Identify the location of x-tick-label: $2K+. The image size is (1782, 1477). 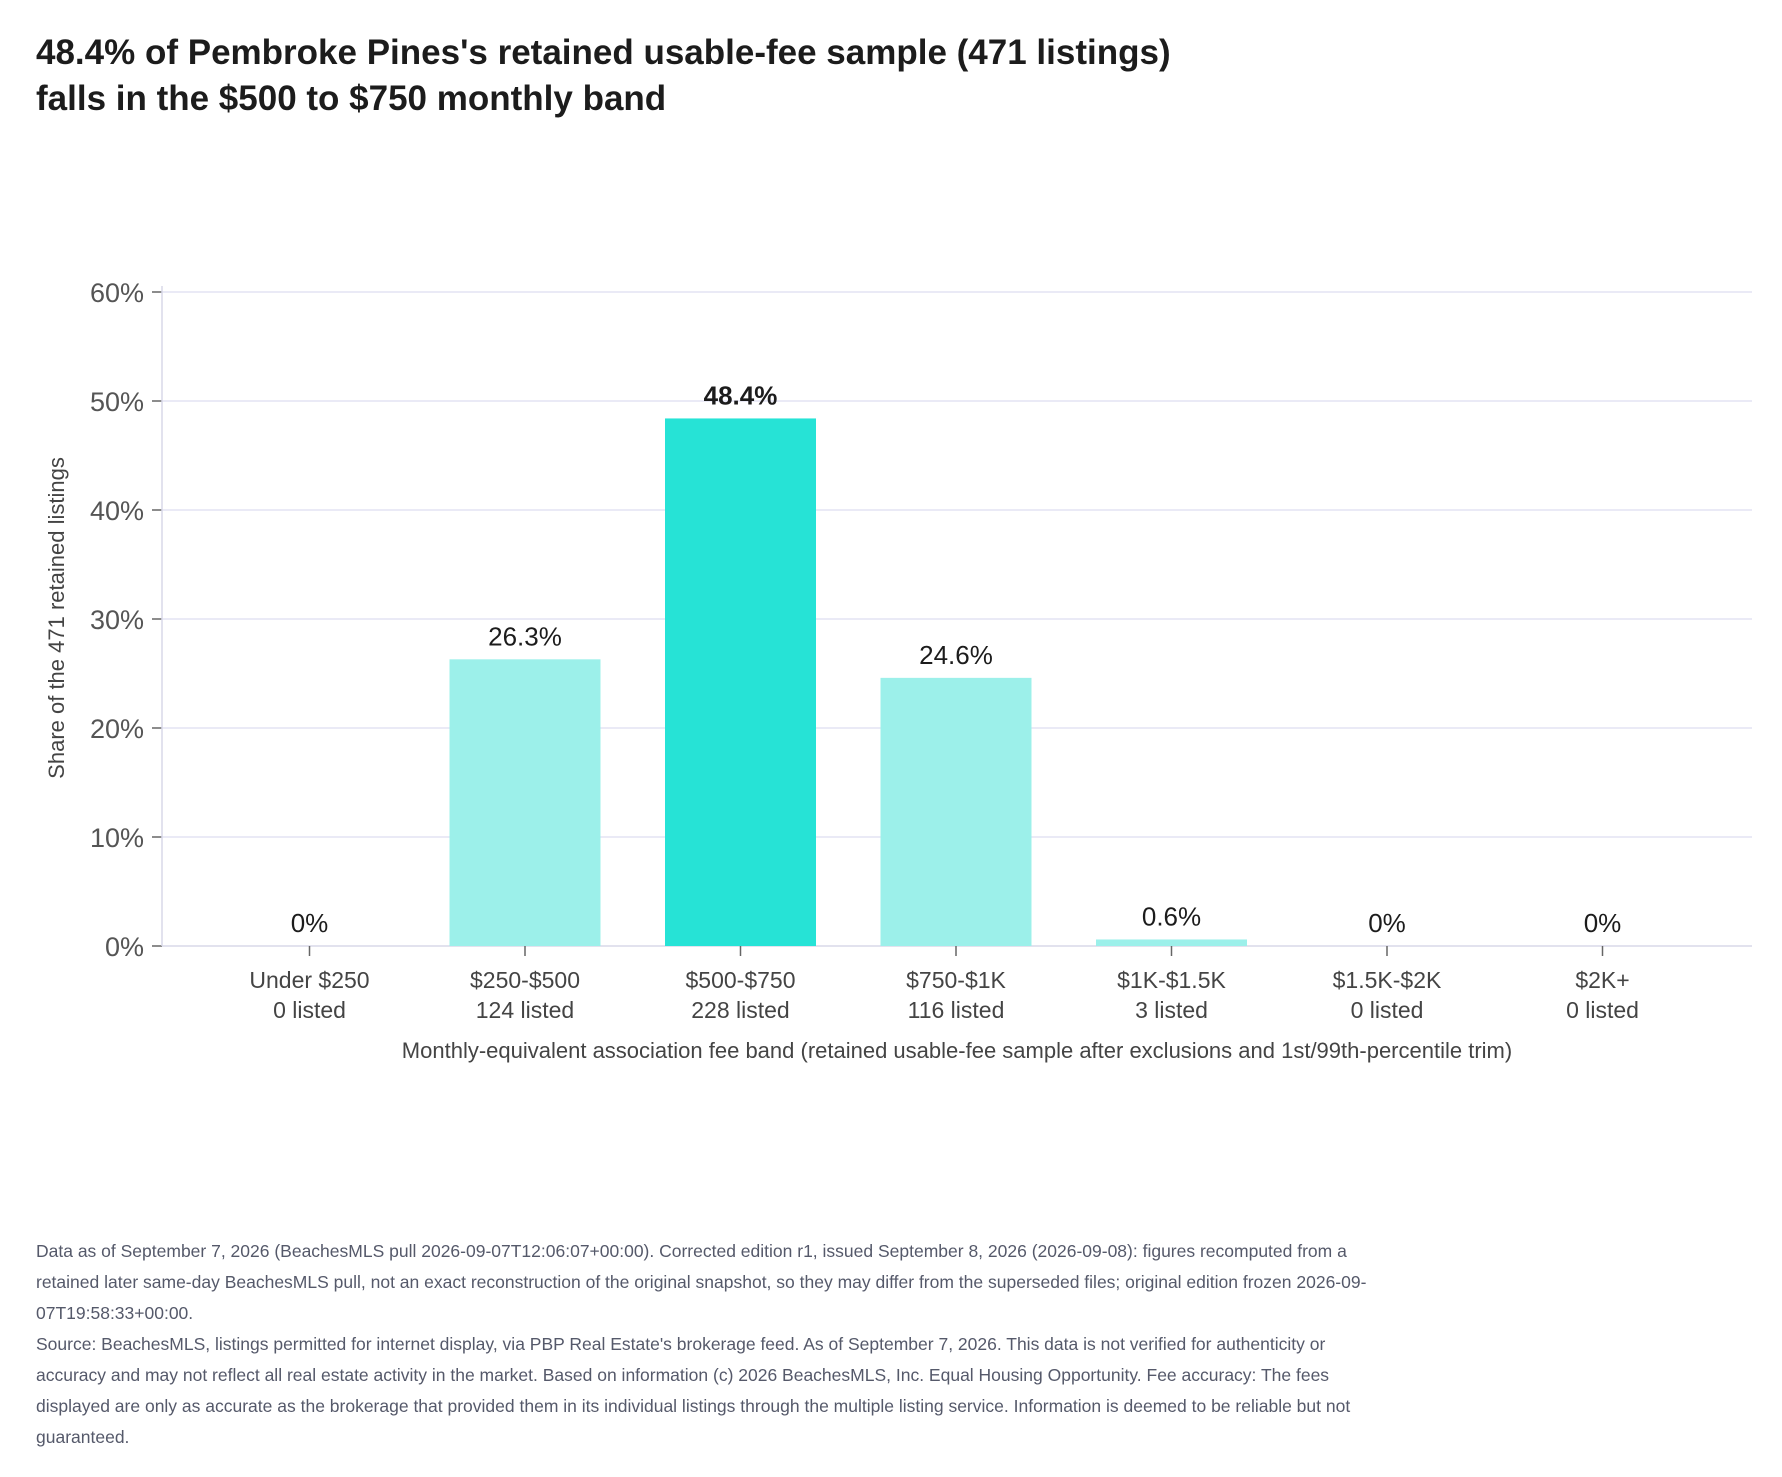
(1602, 980).